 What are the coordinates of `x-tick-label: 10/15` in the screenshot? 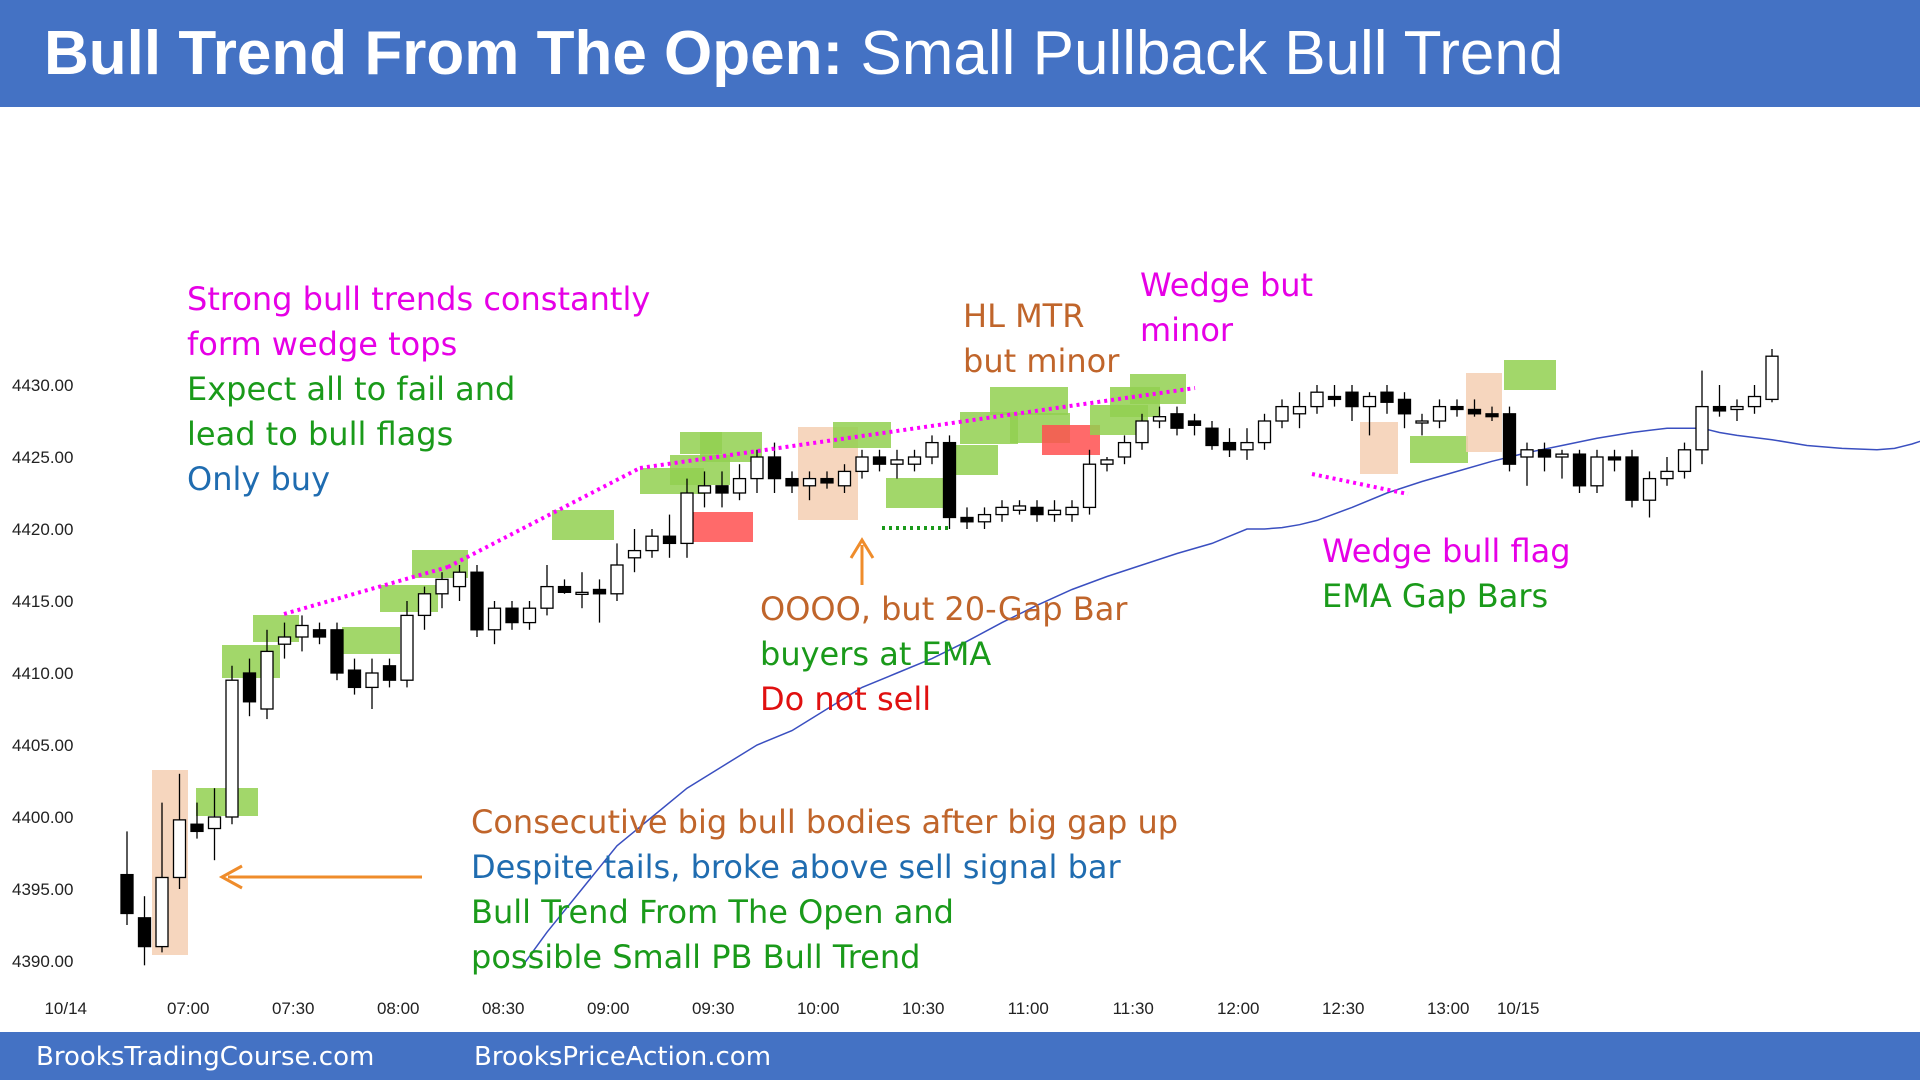 It's located at (1518, 1008).